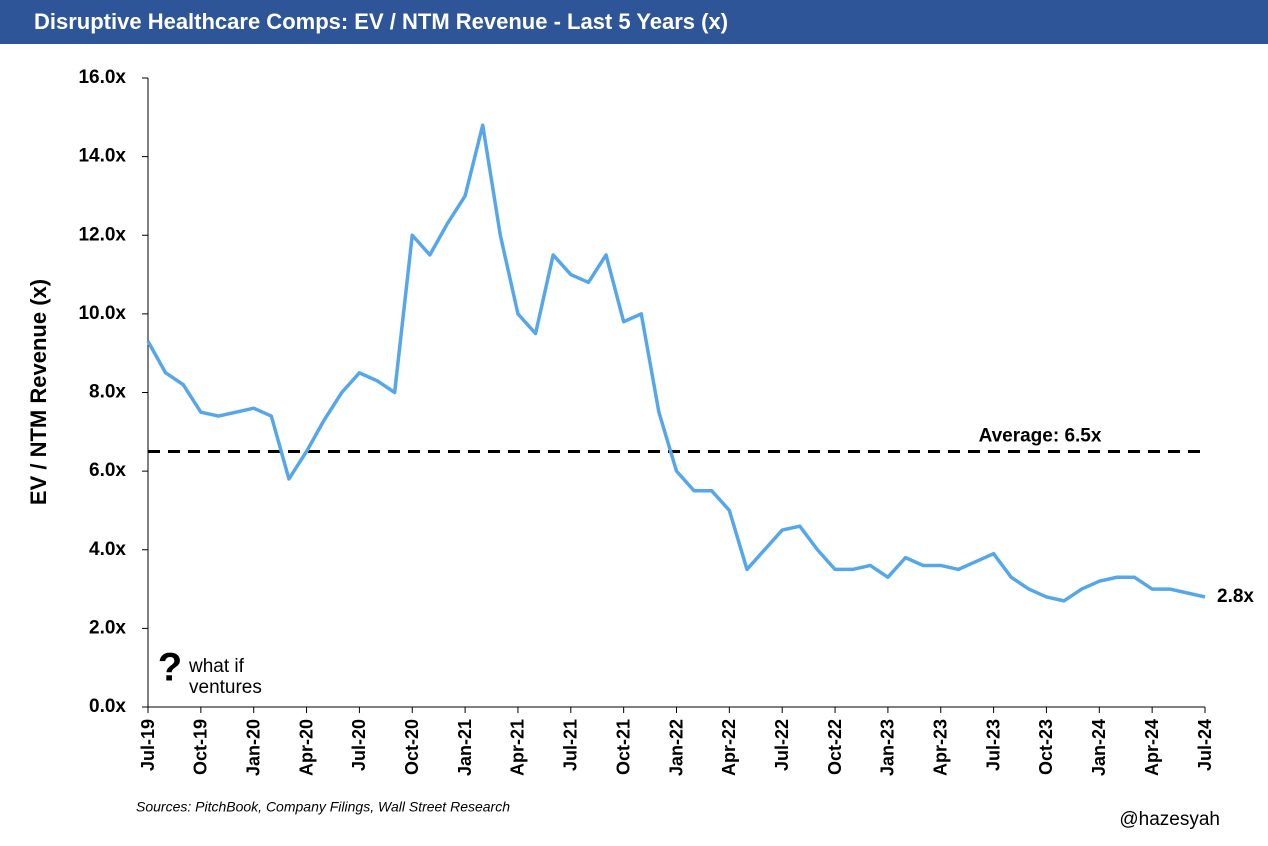 The height and width of the screenshot is (846, 1268). Describe the element at coordinates (170, 668) in the screenshot. I see `logo-mark: ?` at that location.